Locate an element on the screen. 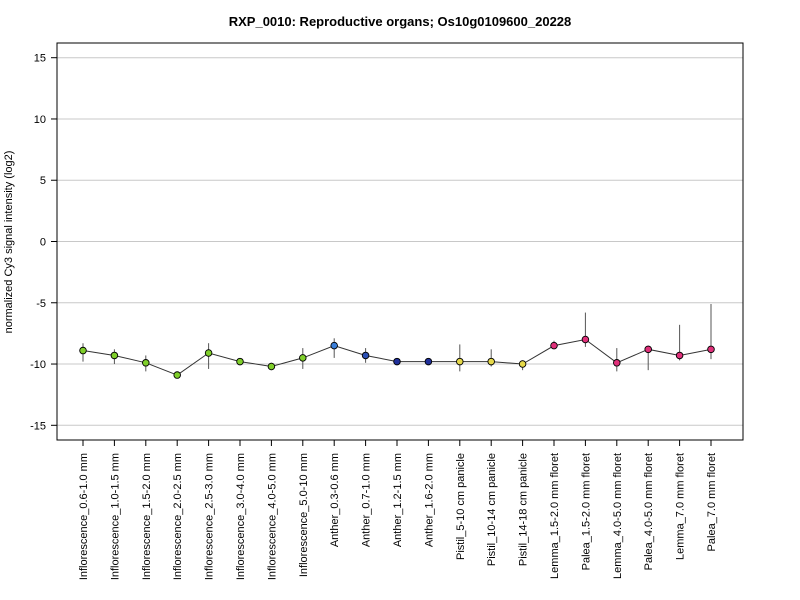  x-tick-label: Lemma_1.5-2.0 mm floret is located at coordinates (555, 516).